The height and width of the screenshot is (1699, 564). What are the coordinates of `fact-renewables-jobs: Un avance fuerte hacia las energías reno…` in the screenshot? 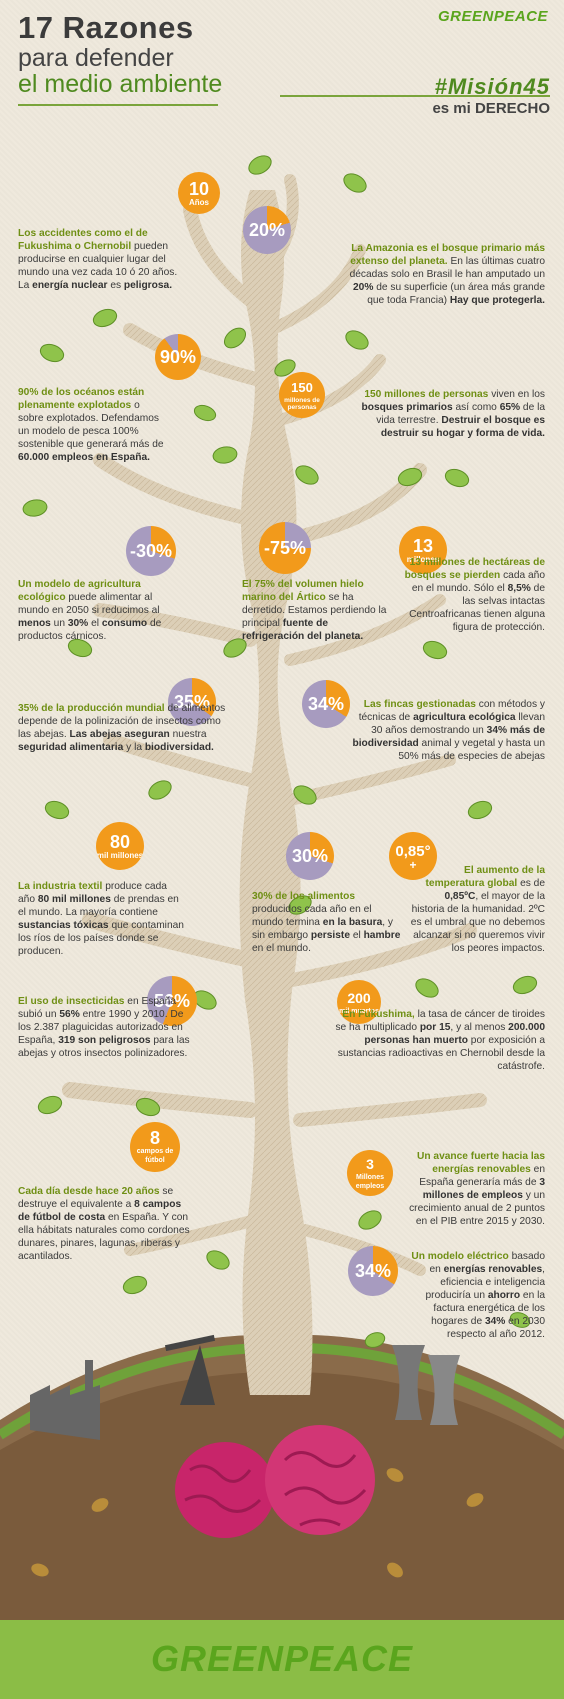 It's located at (477, 1189).